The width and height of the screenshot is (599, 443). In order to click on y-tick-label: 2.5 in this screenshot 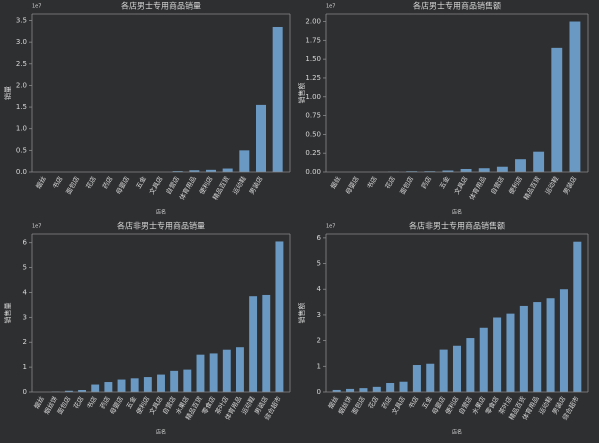, I will do `click(21, 64)`.